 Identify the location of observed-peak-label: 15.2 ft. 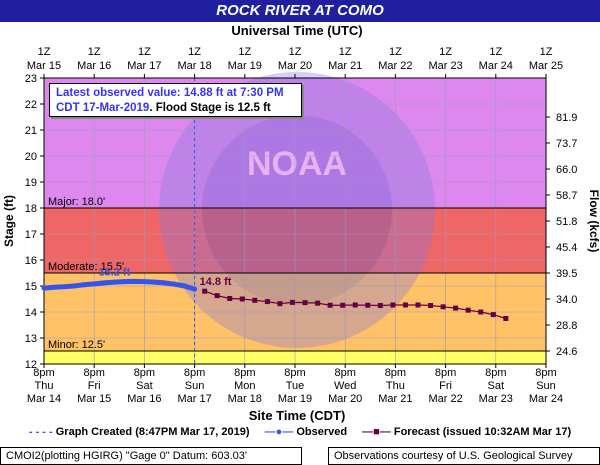
(114, 272).